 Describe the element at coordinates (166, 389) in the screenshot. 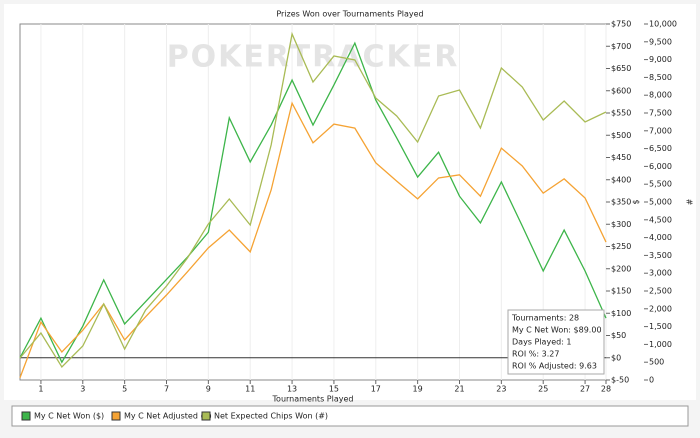

I see `x-tick-label: 7` at that location.